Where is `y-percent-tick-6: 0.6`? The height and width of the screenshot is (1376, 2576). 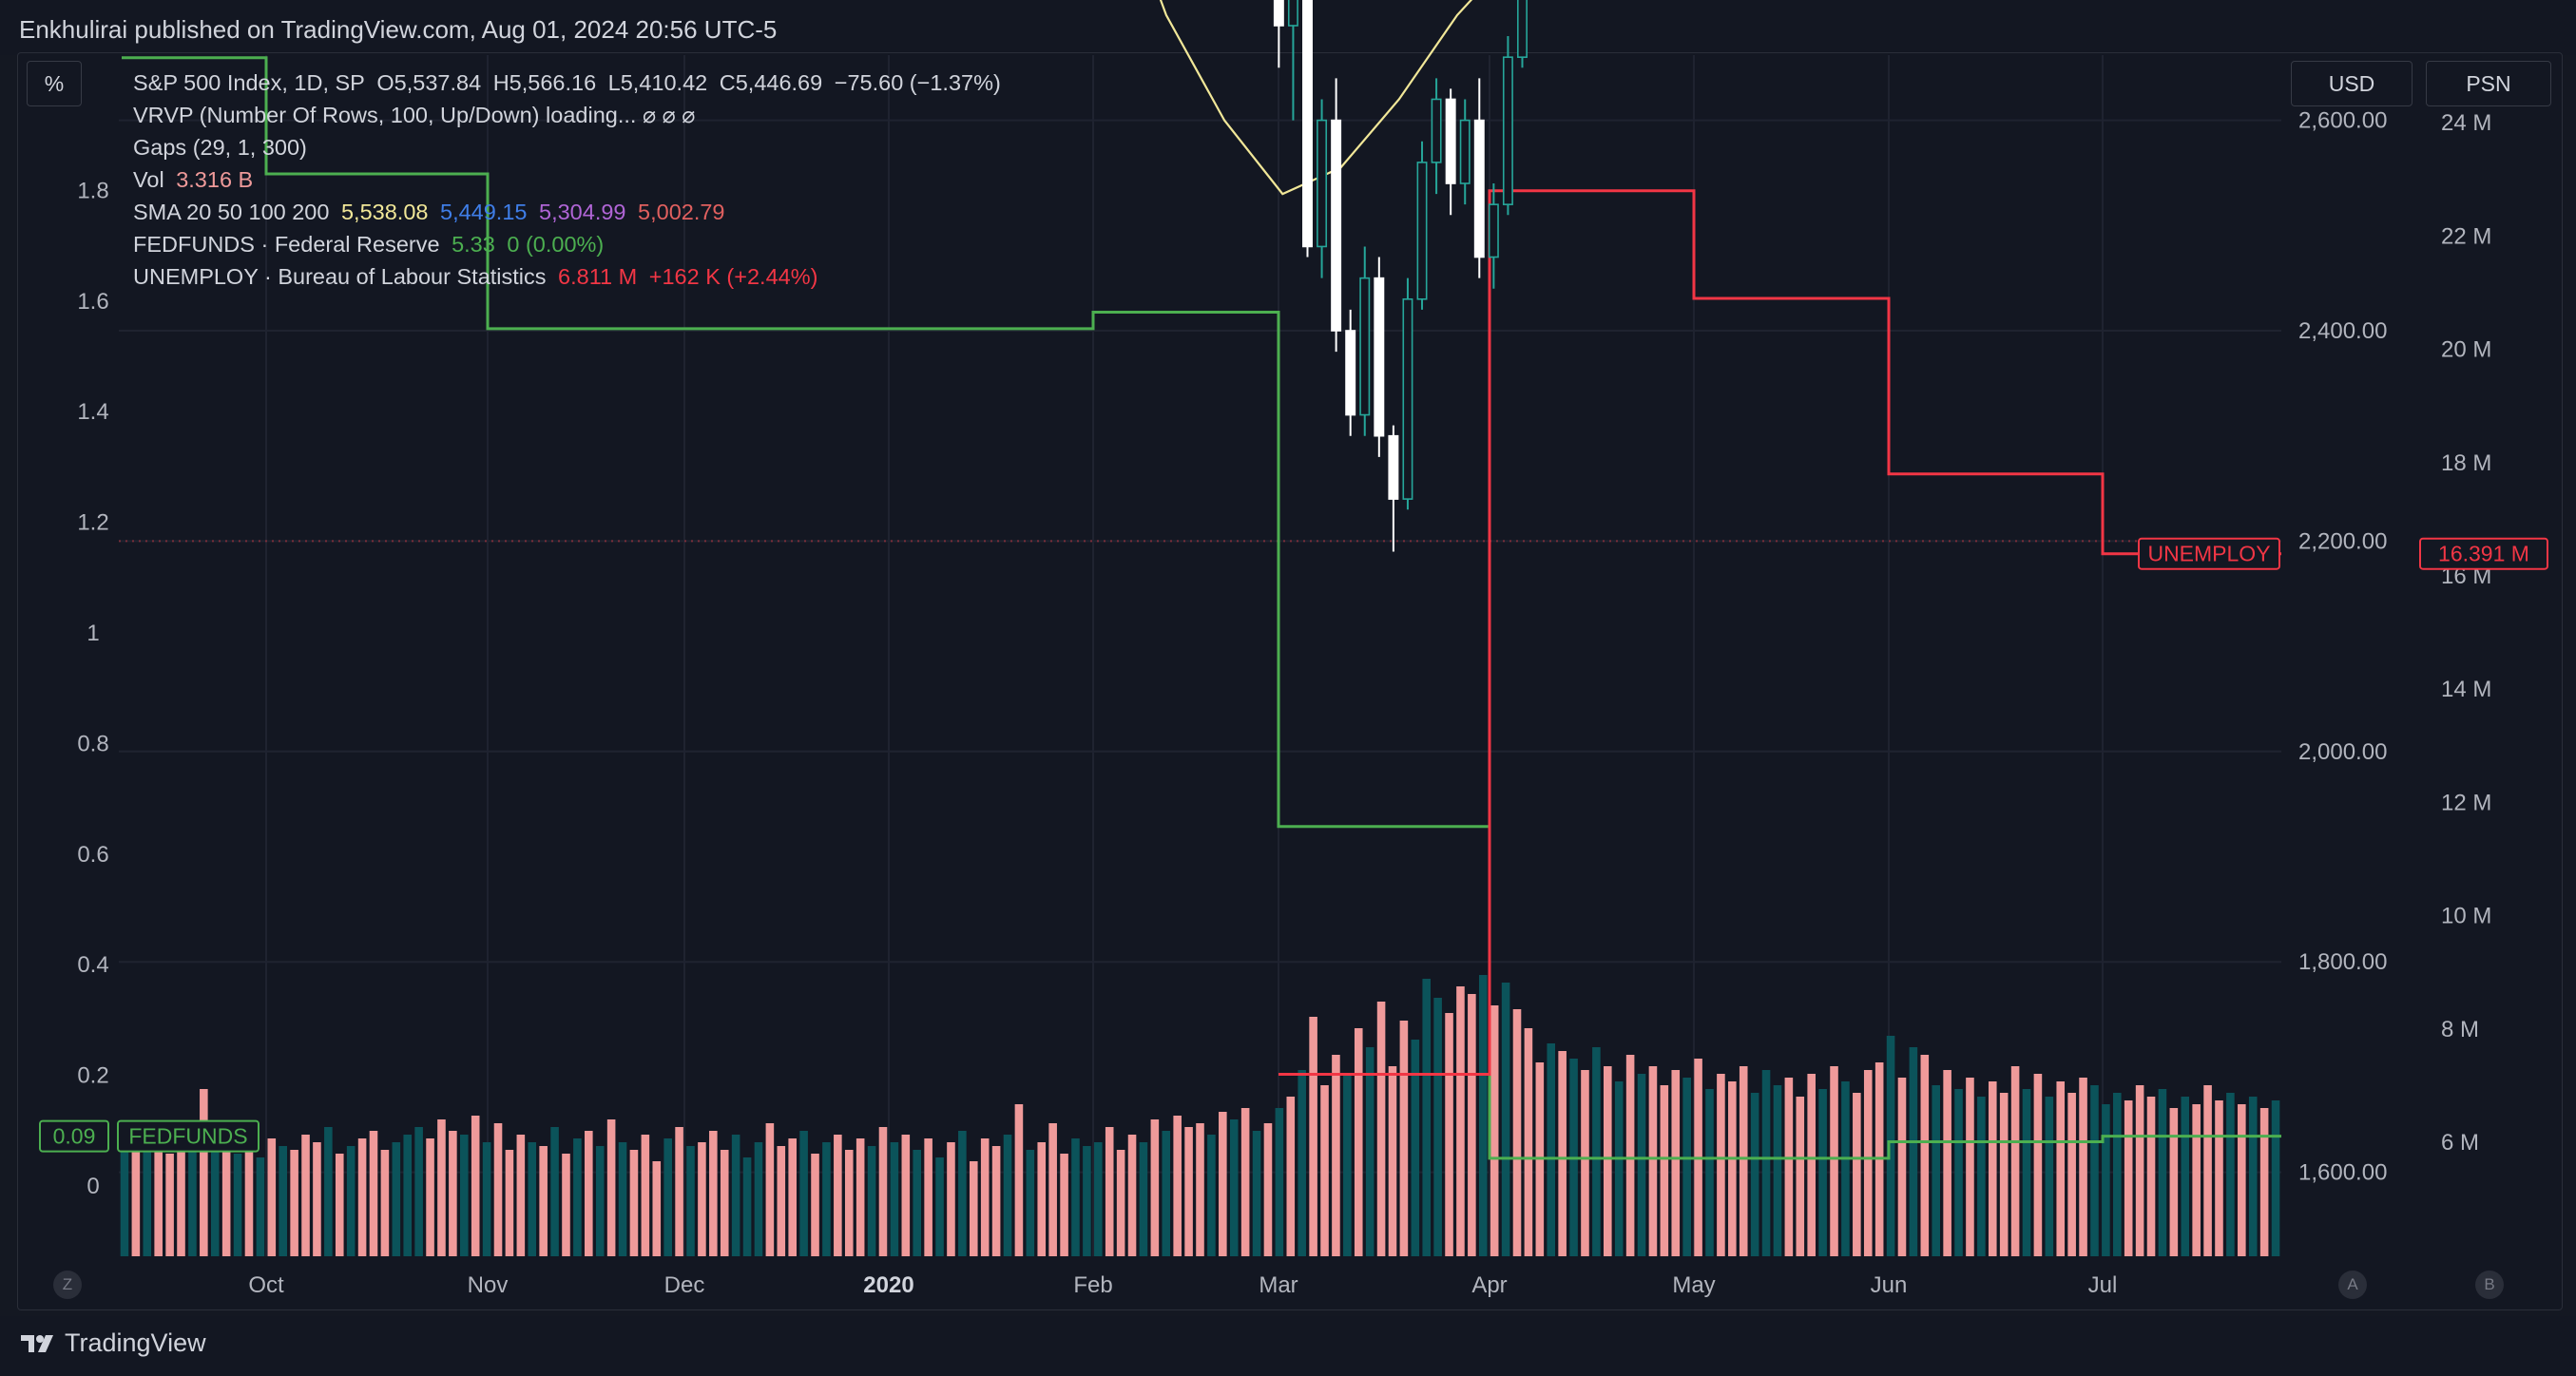 y-percent-tick-6: 0.6 is located at coordinates (92, 855).